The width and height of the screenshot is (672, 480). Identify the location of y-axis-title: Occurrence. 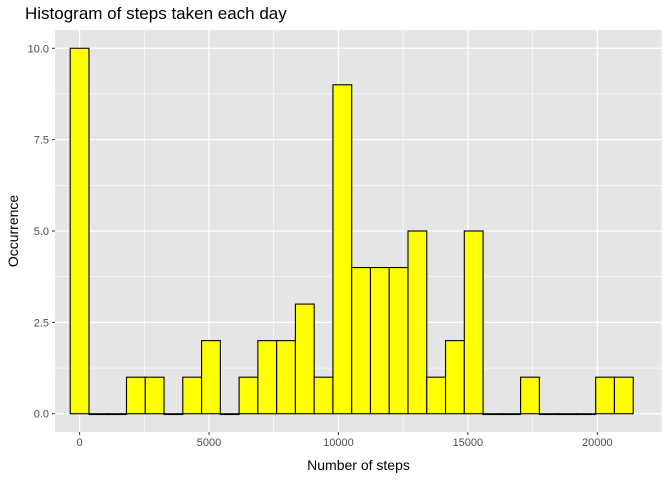
(13, 231).